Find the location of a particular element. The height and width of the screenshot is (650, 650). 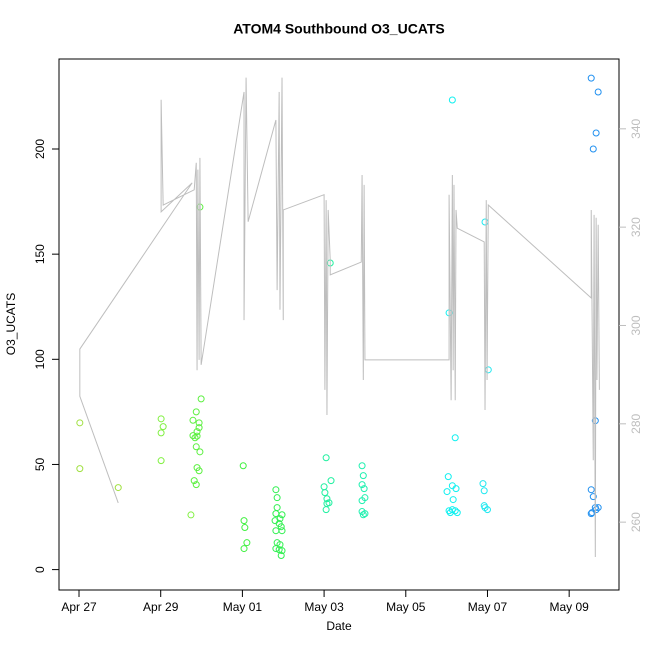

y2-tick-label: 320 is located at coordinates (636, 227).